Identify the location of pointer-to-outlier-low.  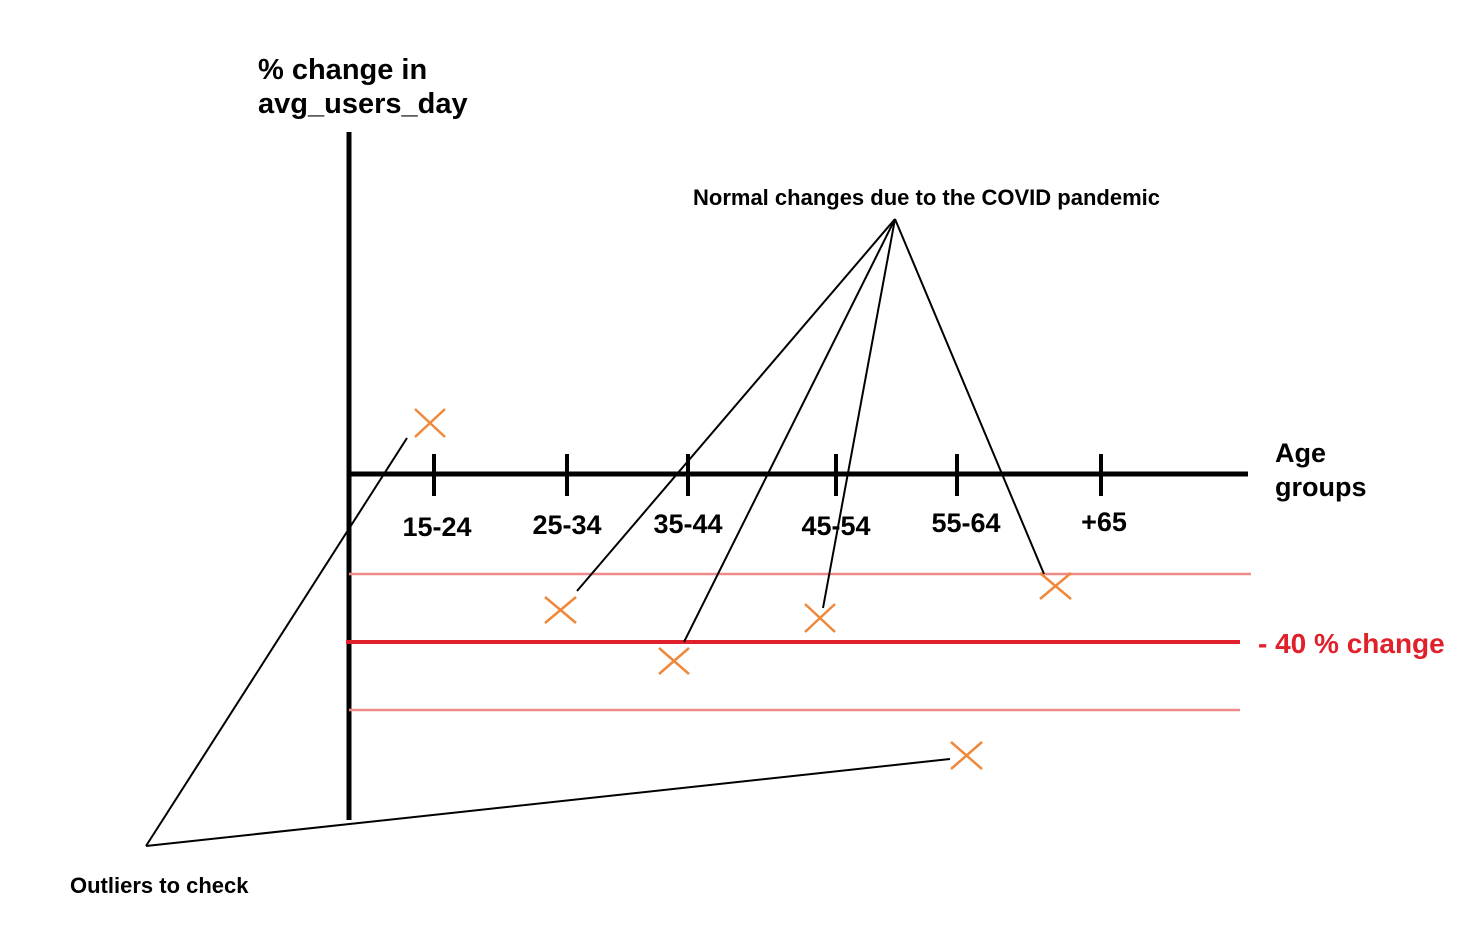
(548, 802).